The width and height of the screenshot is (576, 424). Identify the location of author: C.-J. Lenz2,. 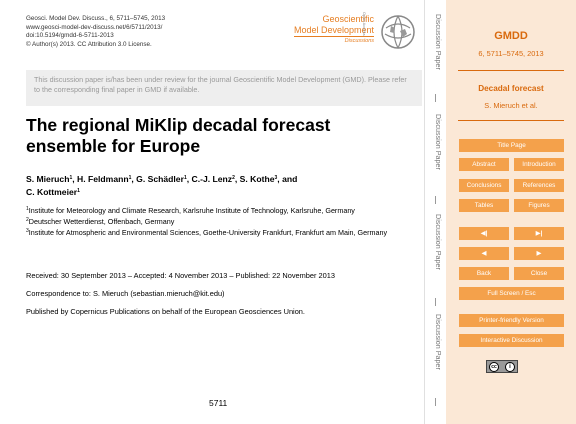
(216, 179).